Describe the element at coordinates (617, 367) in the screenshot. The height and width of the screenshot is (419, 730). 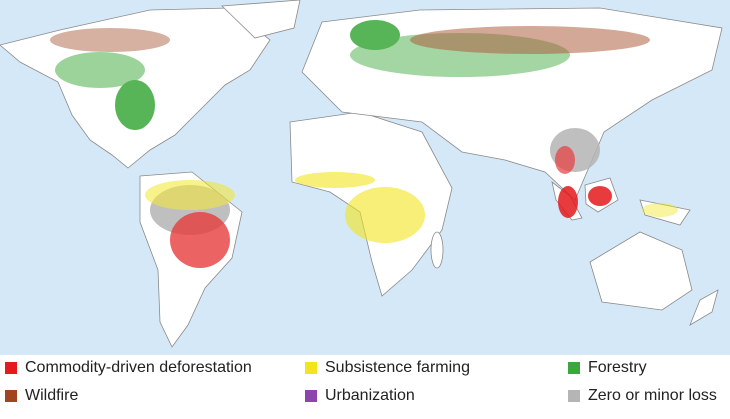
I see `legend-label: Forestry` at that location.